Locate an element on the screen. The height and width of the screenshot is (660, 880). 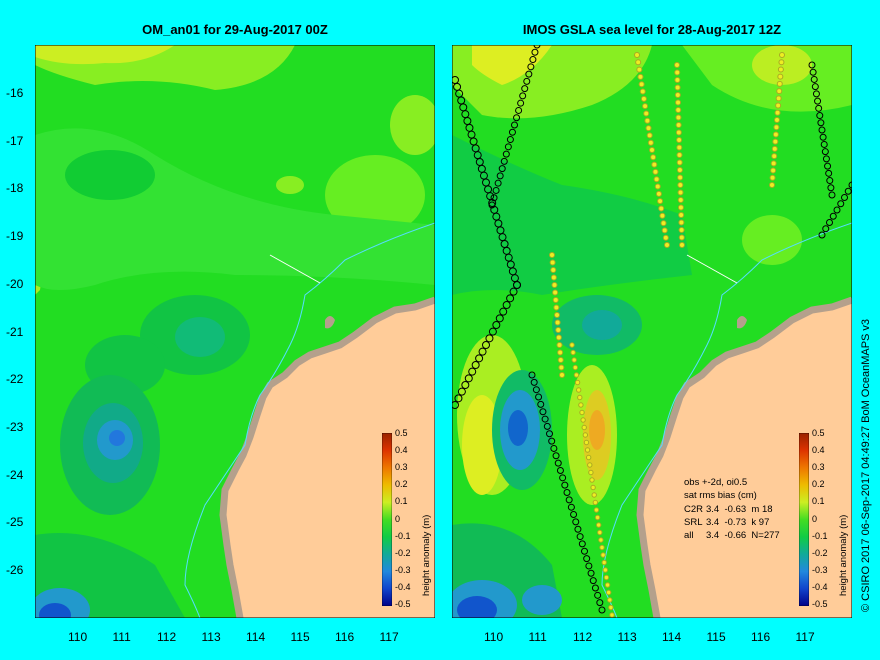
stats-row-c2r-vals: 3.4 -0.63 m 18 is located at coordinates (739, 509).